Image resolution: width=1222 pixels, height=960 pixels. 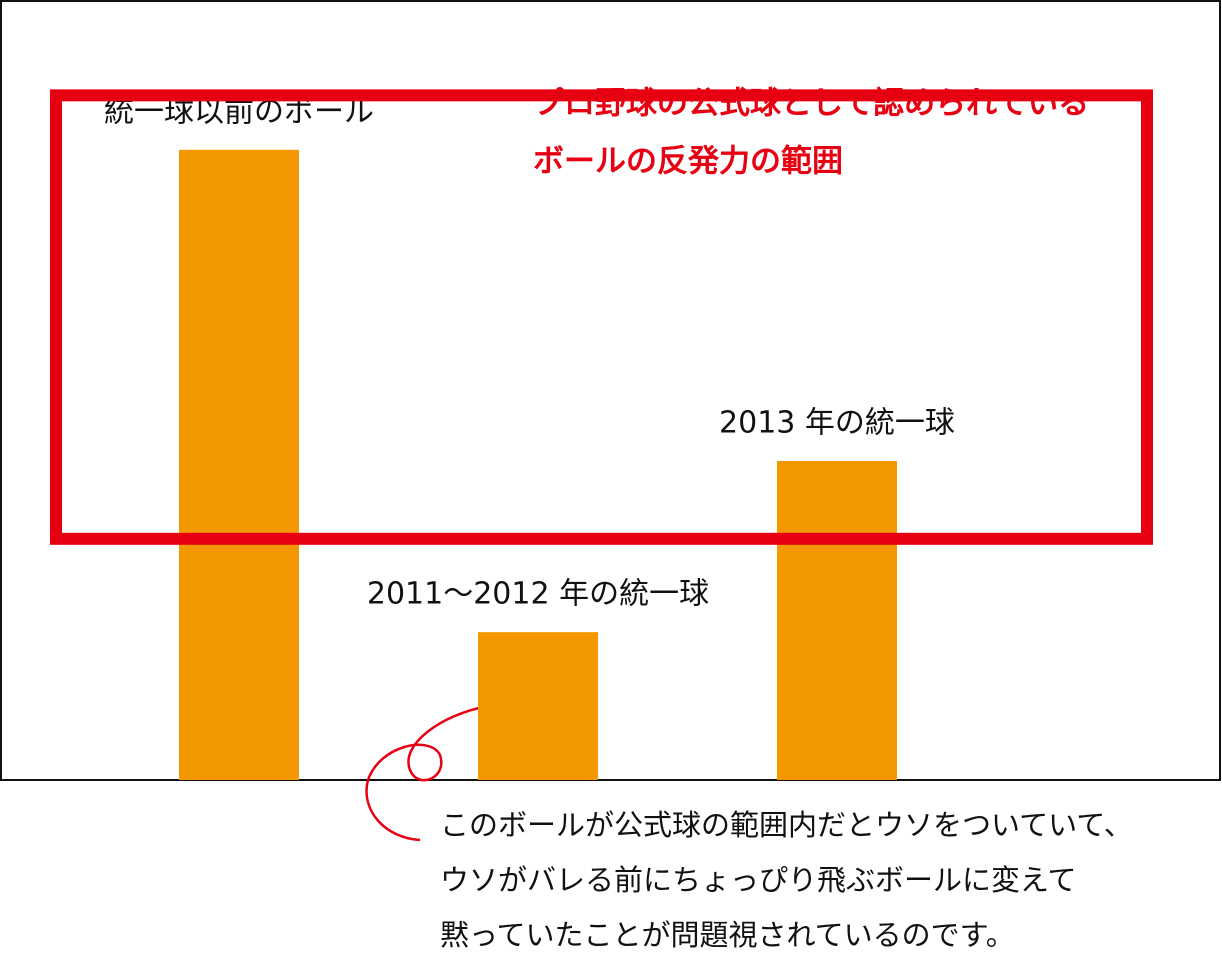 I want to click on bar-label: 2011〜2012 年の統一球, so click(x=538, y=594).